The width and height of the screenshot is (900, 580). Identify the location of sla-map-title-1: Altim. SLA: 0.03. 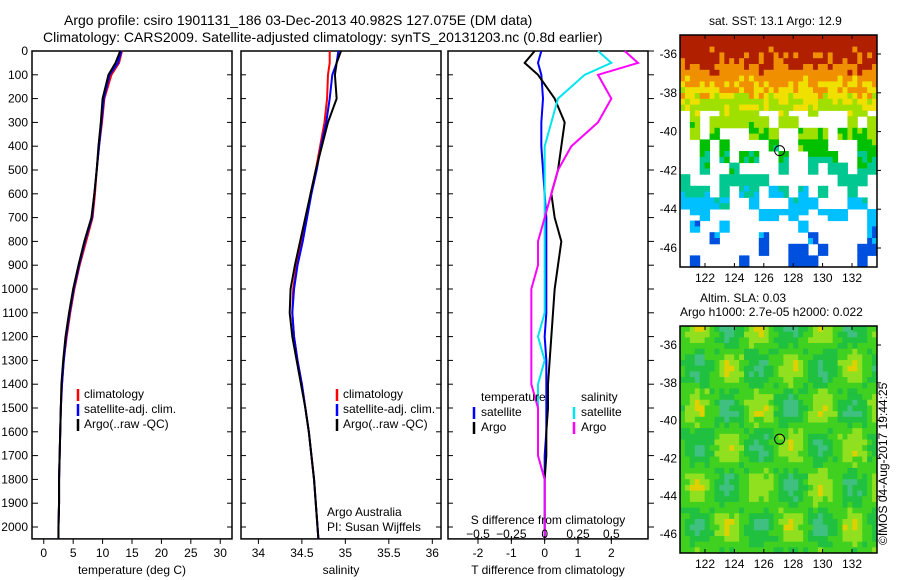
(743, 298).